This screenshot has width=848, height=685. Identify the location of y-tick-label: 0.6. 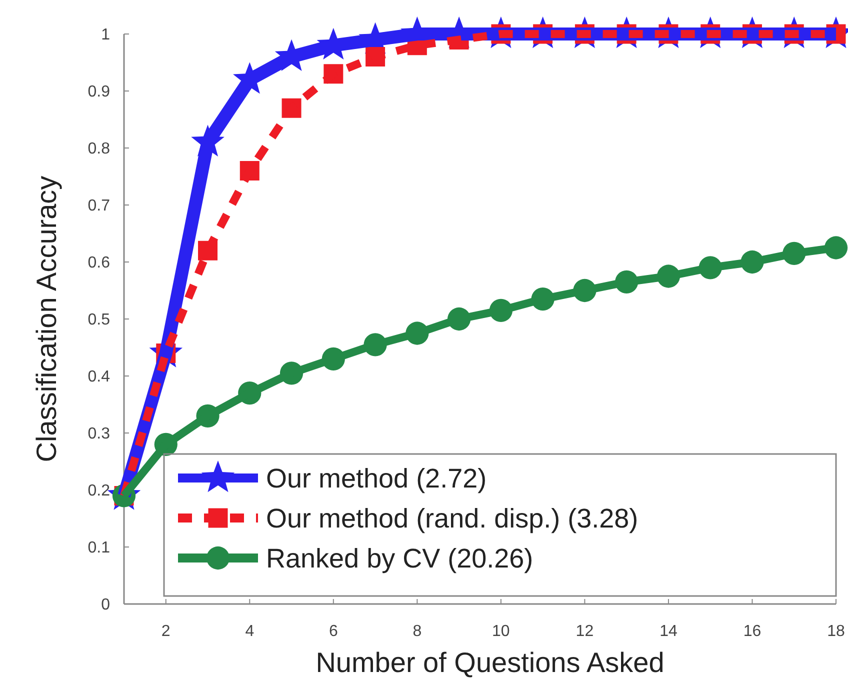
(99, 263).